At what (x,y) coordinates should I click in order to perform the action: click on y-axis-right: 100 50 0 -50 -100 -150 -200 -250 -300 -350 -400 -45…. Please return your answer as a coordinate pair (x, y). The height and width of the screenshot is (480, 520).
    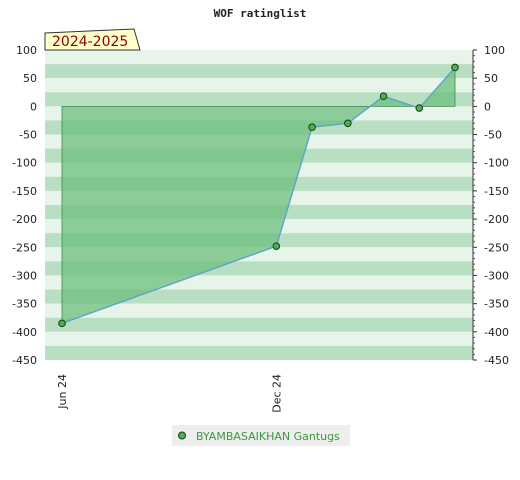
    Looking at the image, I should click on (490, 205).